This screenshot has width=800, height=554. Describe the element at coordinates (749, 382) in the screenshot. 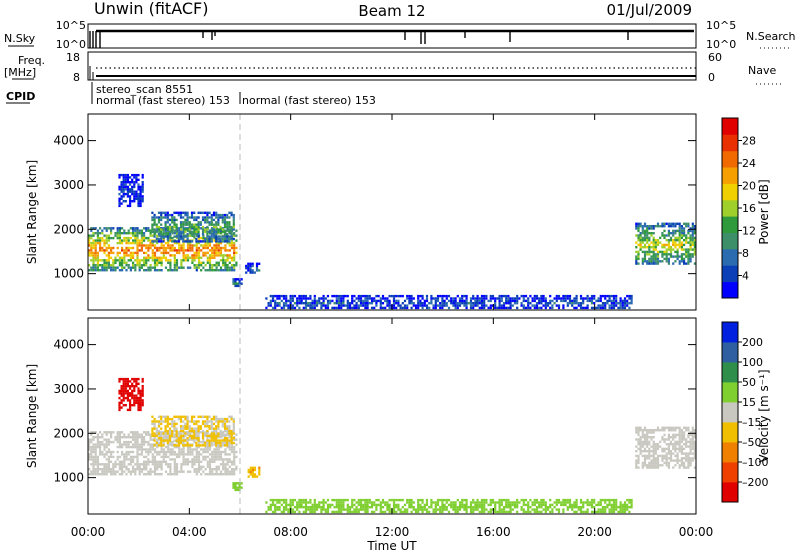

I see `velocity-colorbar-tick-label: 50` at that location.